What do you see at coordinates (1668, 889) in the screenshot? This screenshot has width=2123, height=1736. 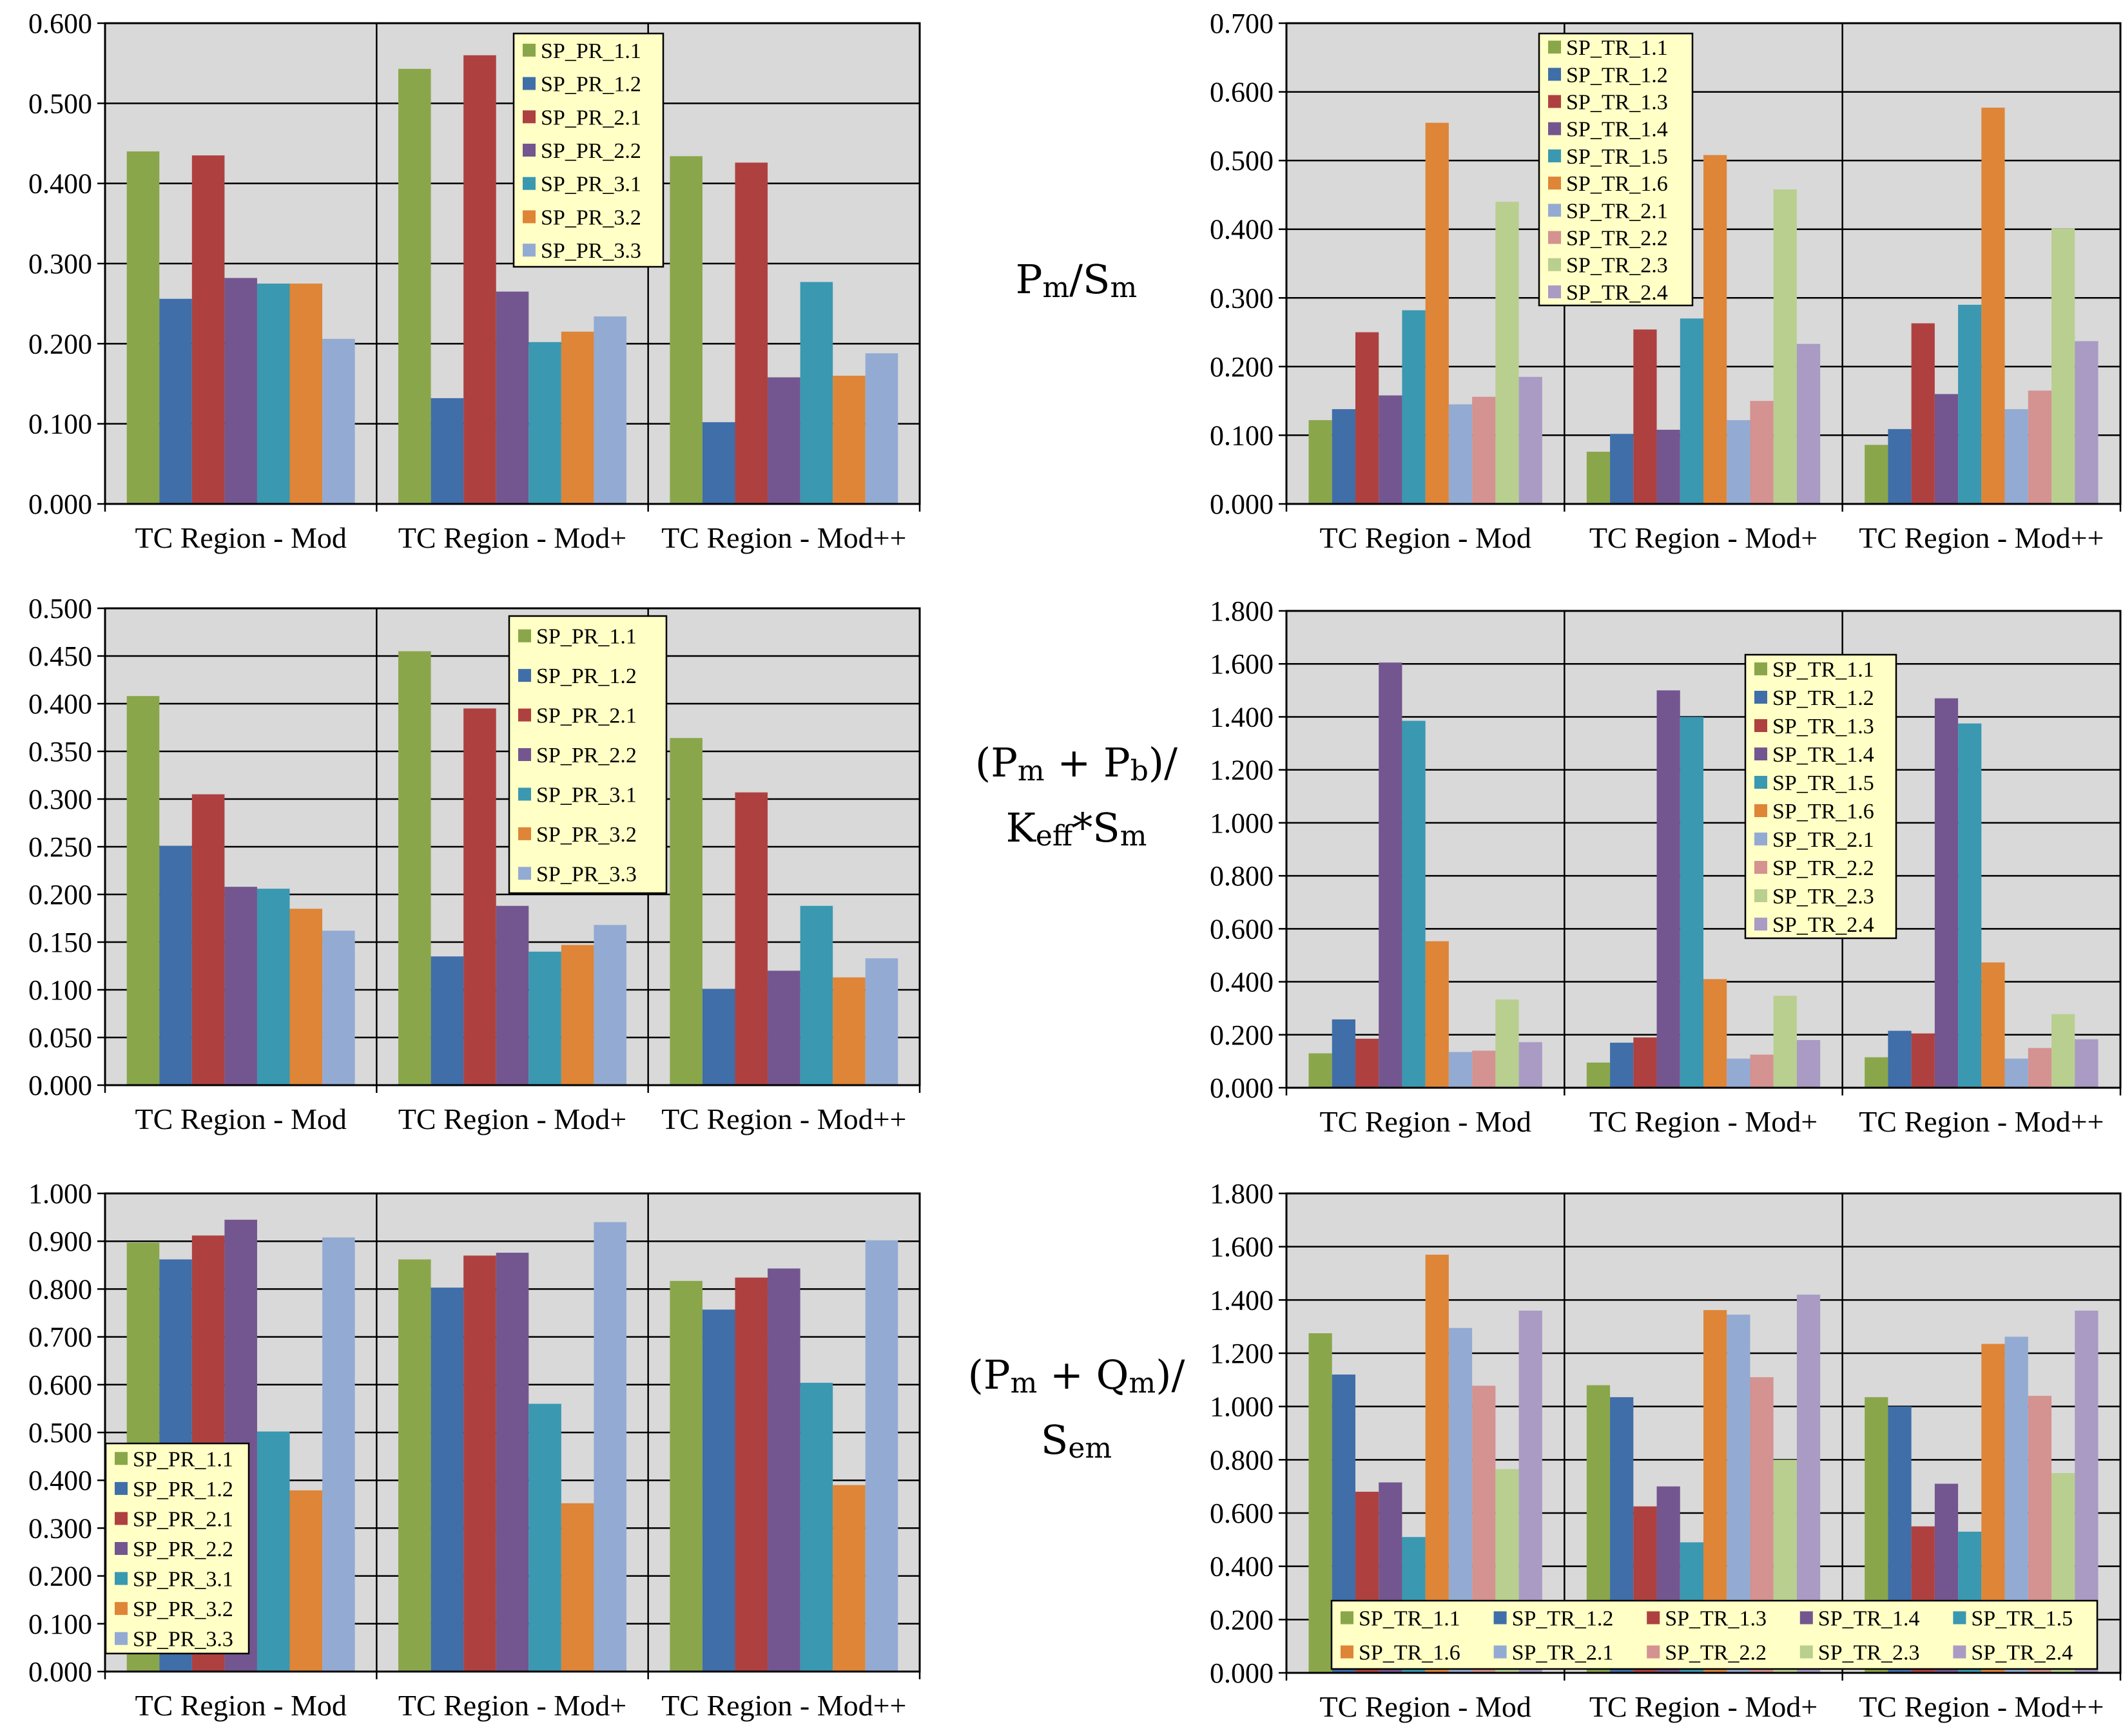 I see `bar-SP_TR_1.4-1` at bounding box center [1668, 889].